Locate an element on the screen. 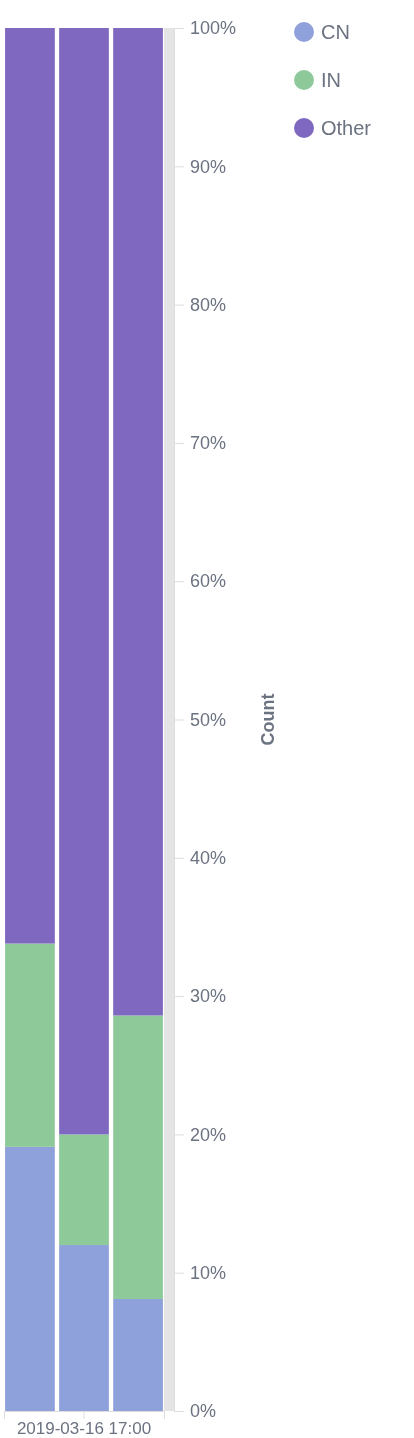  legend-label: IN is located at coordinates (331, 80).